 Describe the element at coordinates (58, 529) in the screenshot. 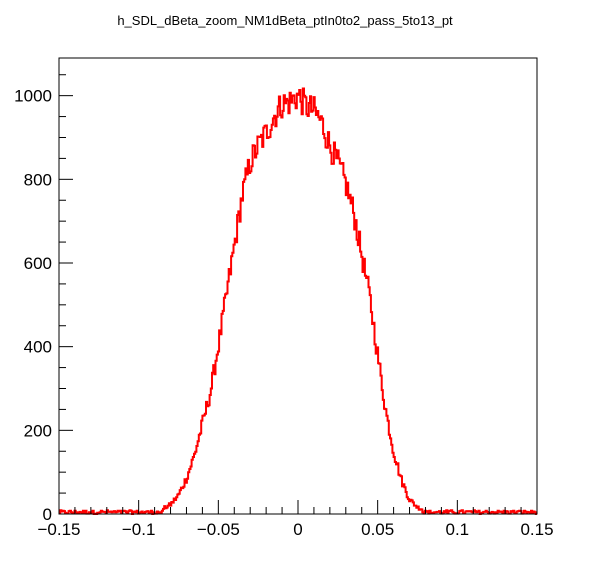

I see `x-tick-label: −0.15` at that location.